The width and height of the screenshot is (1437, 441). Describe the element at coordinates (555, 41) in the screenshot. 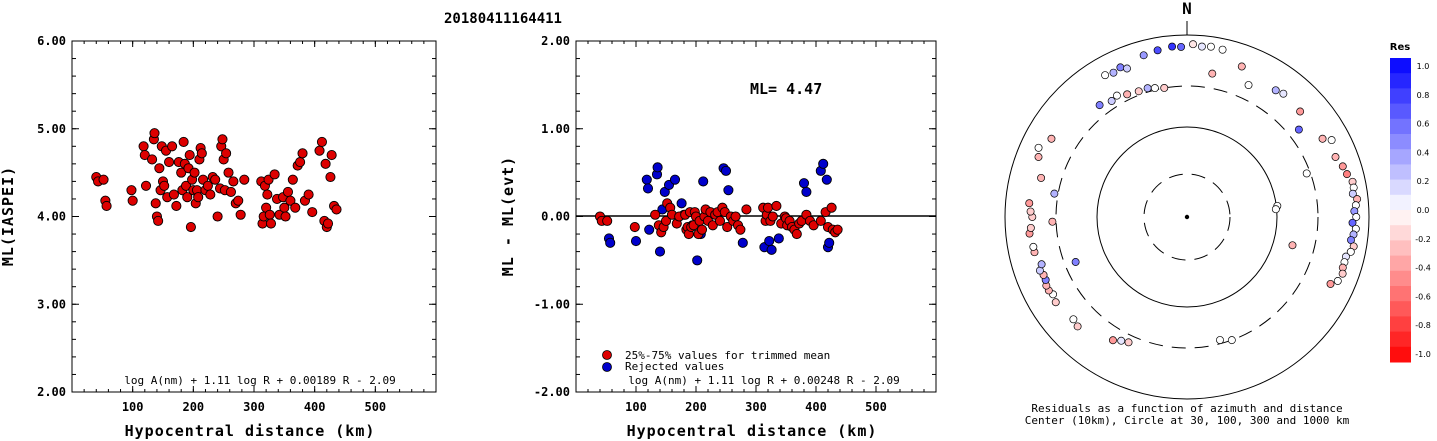

I see `y-tick-label: 2.00` at that location.